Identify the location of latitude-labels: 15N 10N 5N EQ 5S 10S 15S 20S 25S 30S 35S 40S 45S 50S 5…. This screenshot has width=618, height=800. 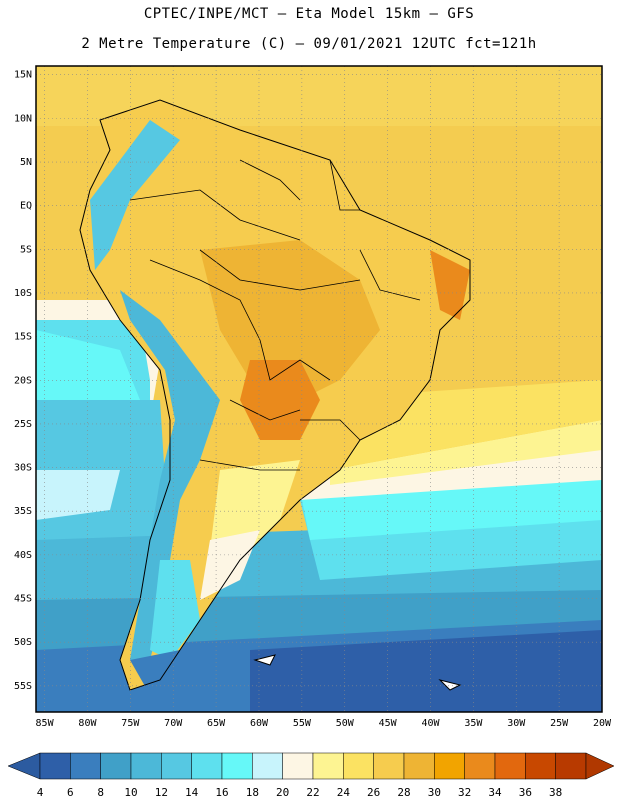
(23, 381).